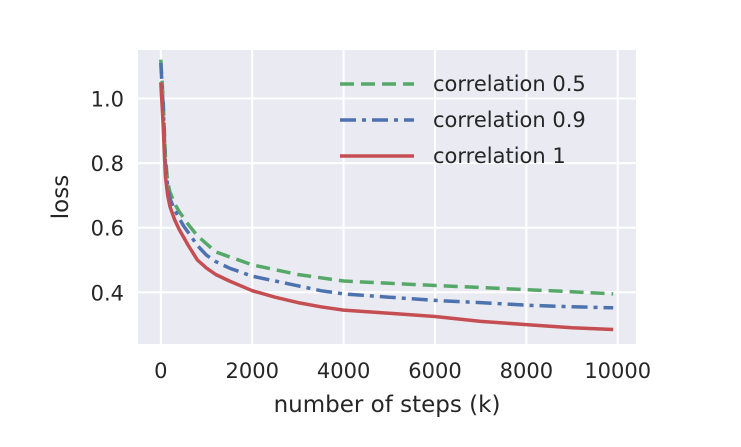  What do you see at coordinates (526, 371) in the screenshot?
I see `x-tick-label: 8000` at bounding box center [526, 371].